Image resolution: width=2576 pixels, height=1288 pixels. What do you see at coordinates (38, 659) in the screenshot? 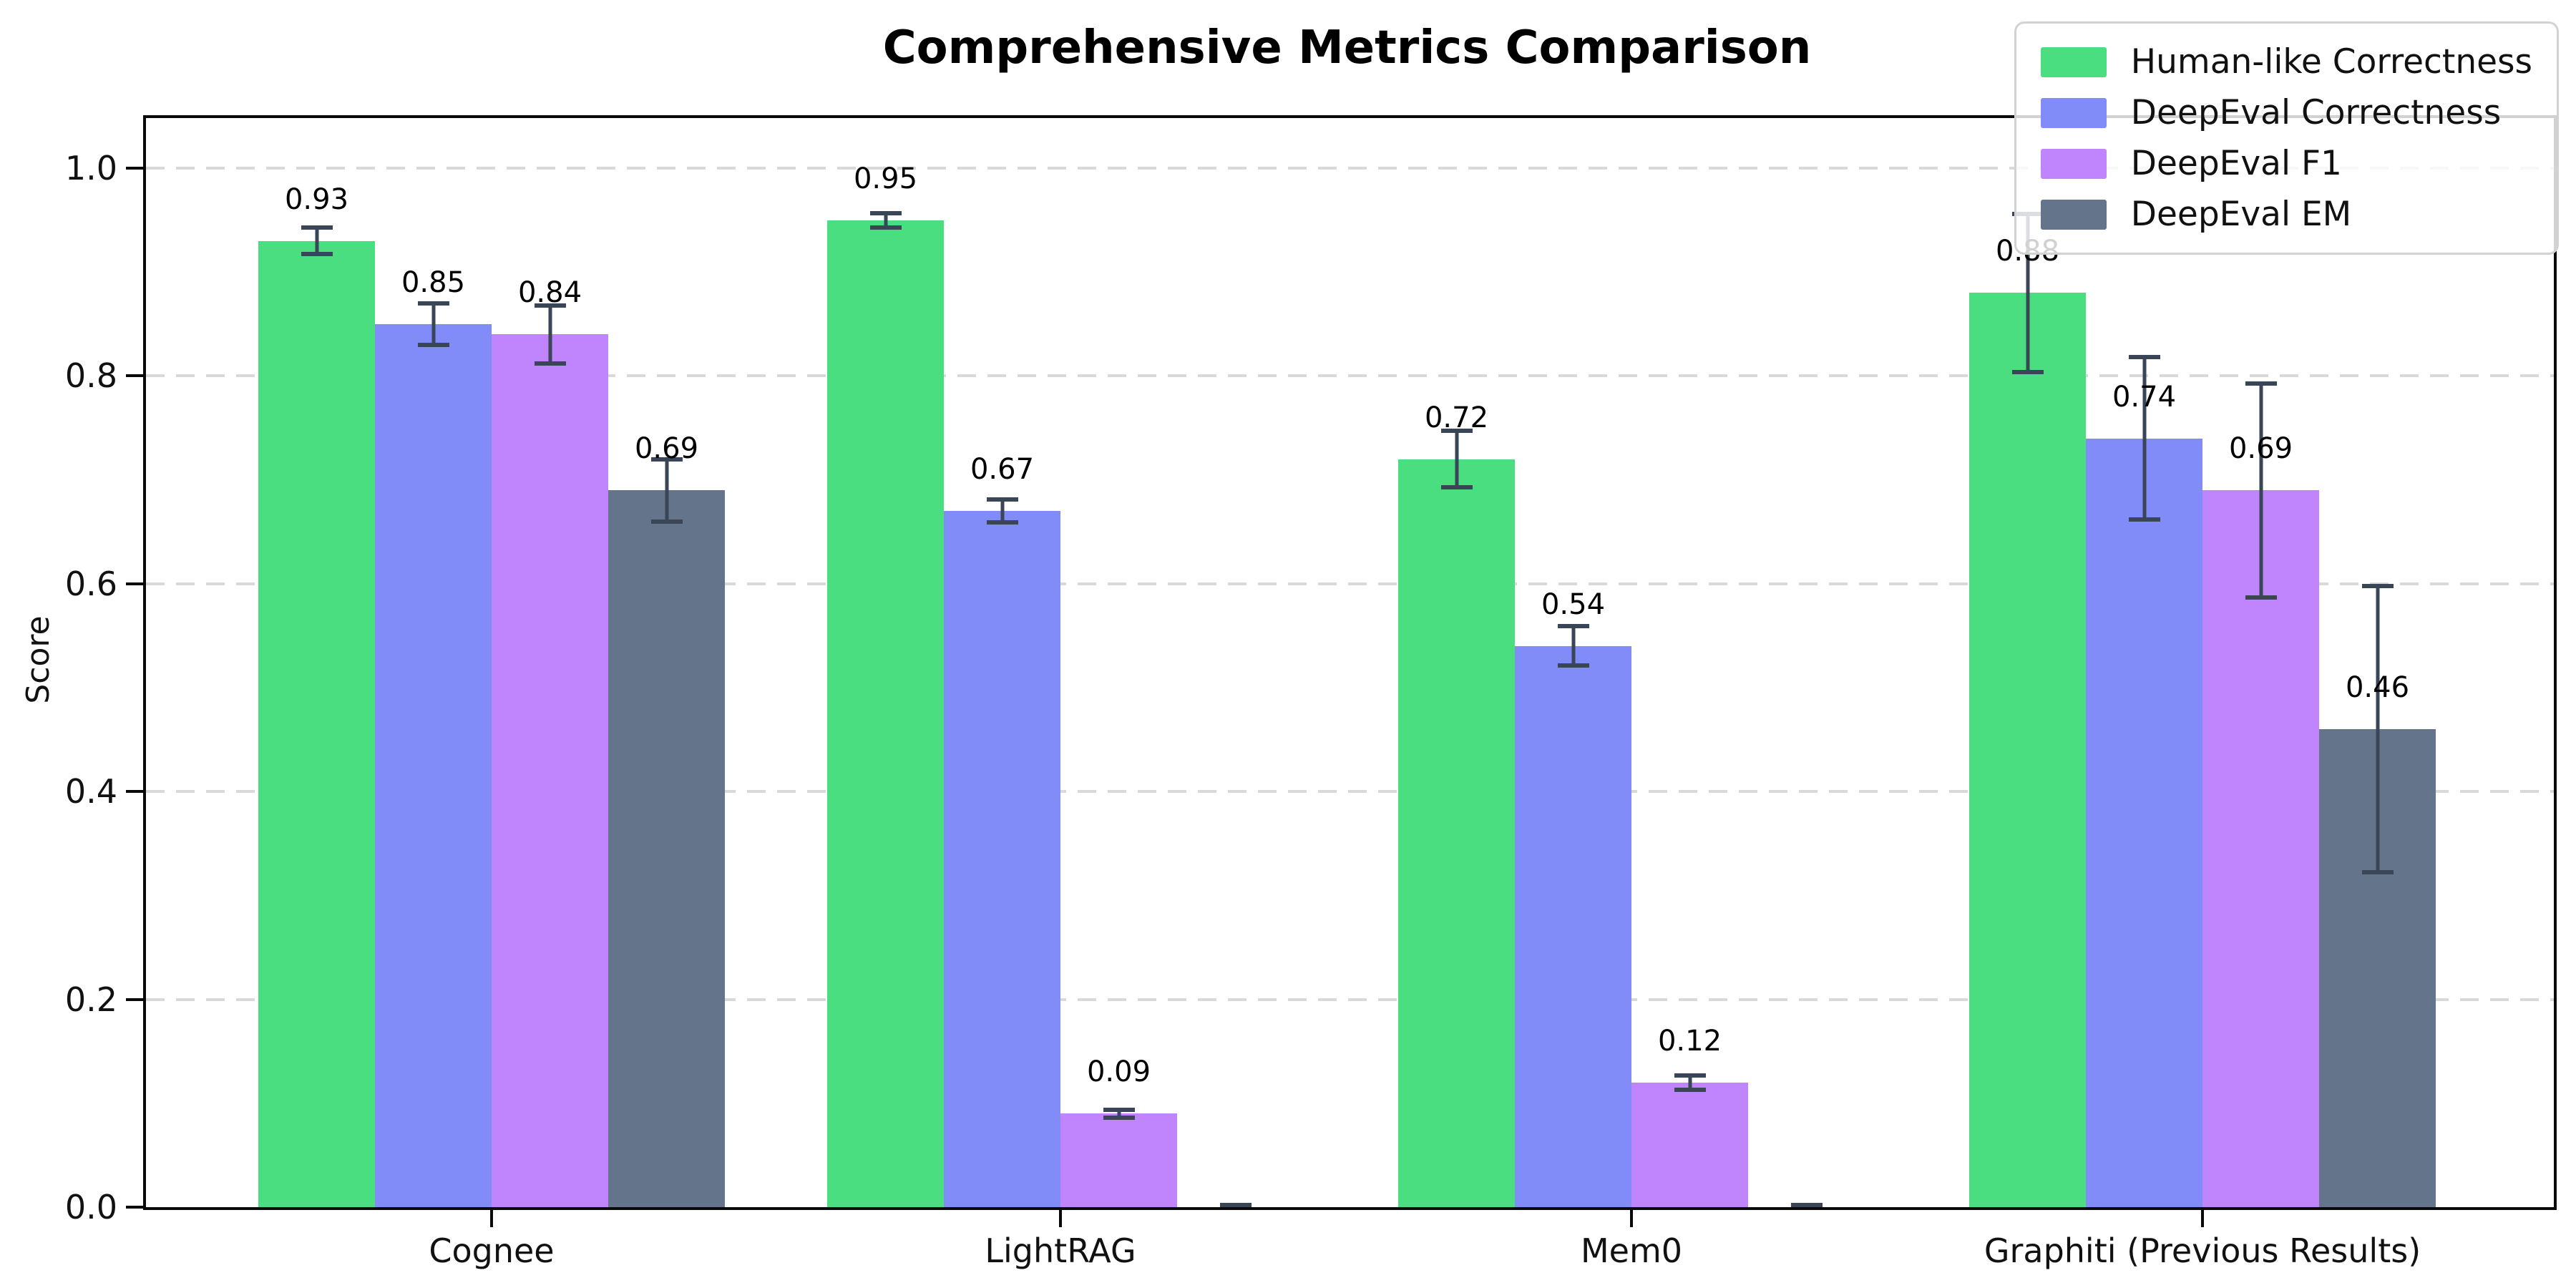
I see `y-axis-label: Score` at bounding box center [38, 659].